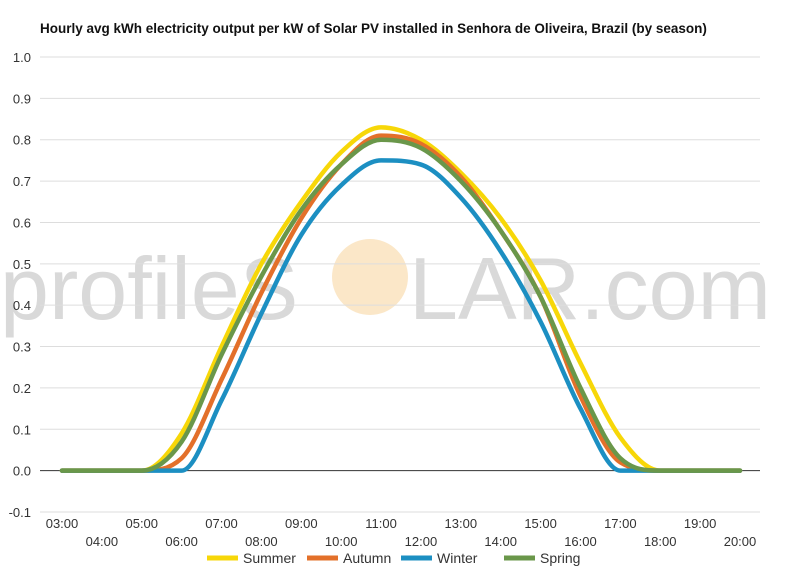  What do you see at coordinates (590, 288) in the screenshot?
I see `watermark-right: LAR.com` at bounding box center [590, 288].